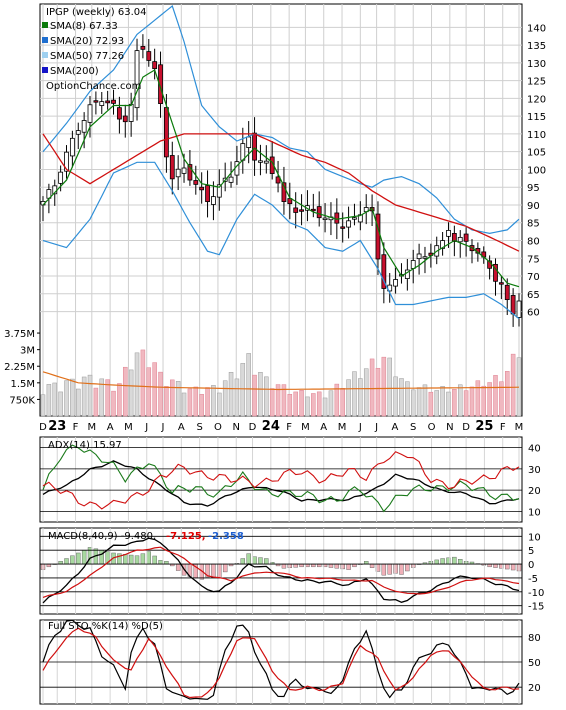 This screenshot has height=710, width=566. What do you see at coordinates (105, 626) in the screenshot?
I see `sto-title: Full STO %K(14) %D(5)` at bounding box center [105, 626].